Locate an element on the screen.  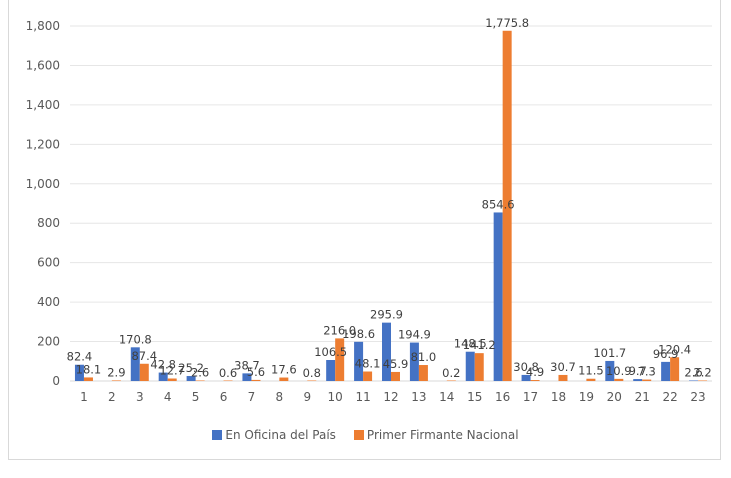
data-label: 0.2 is located at coordinates (451, 373).